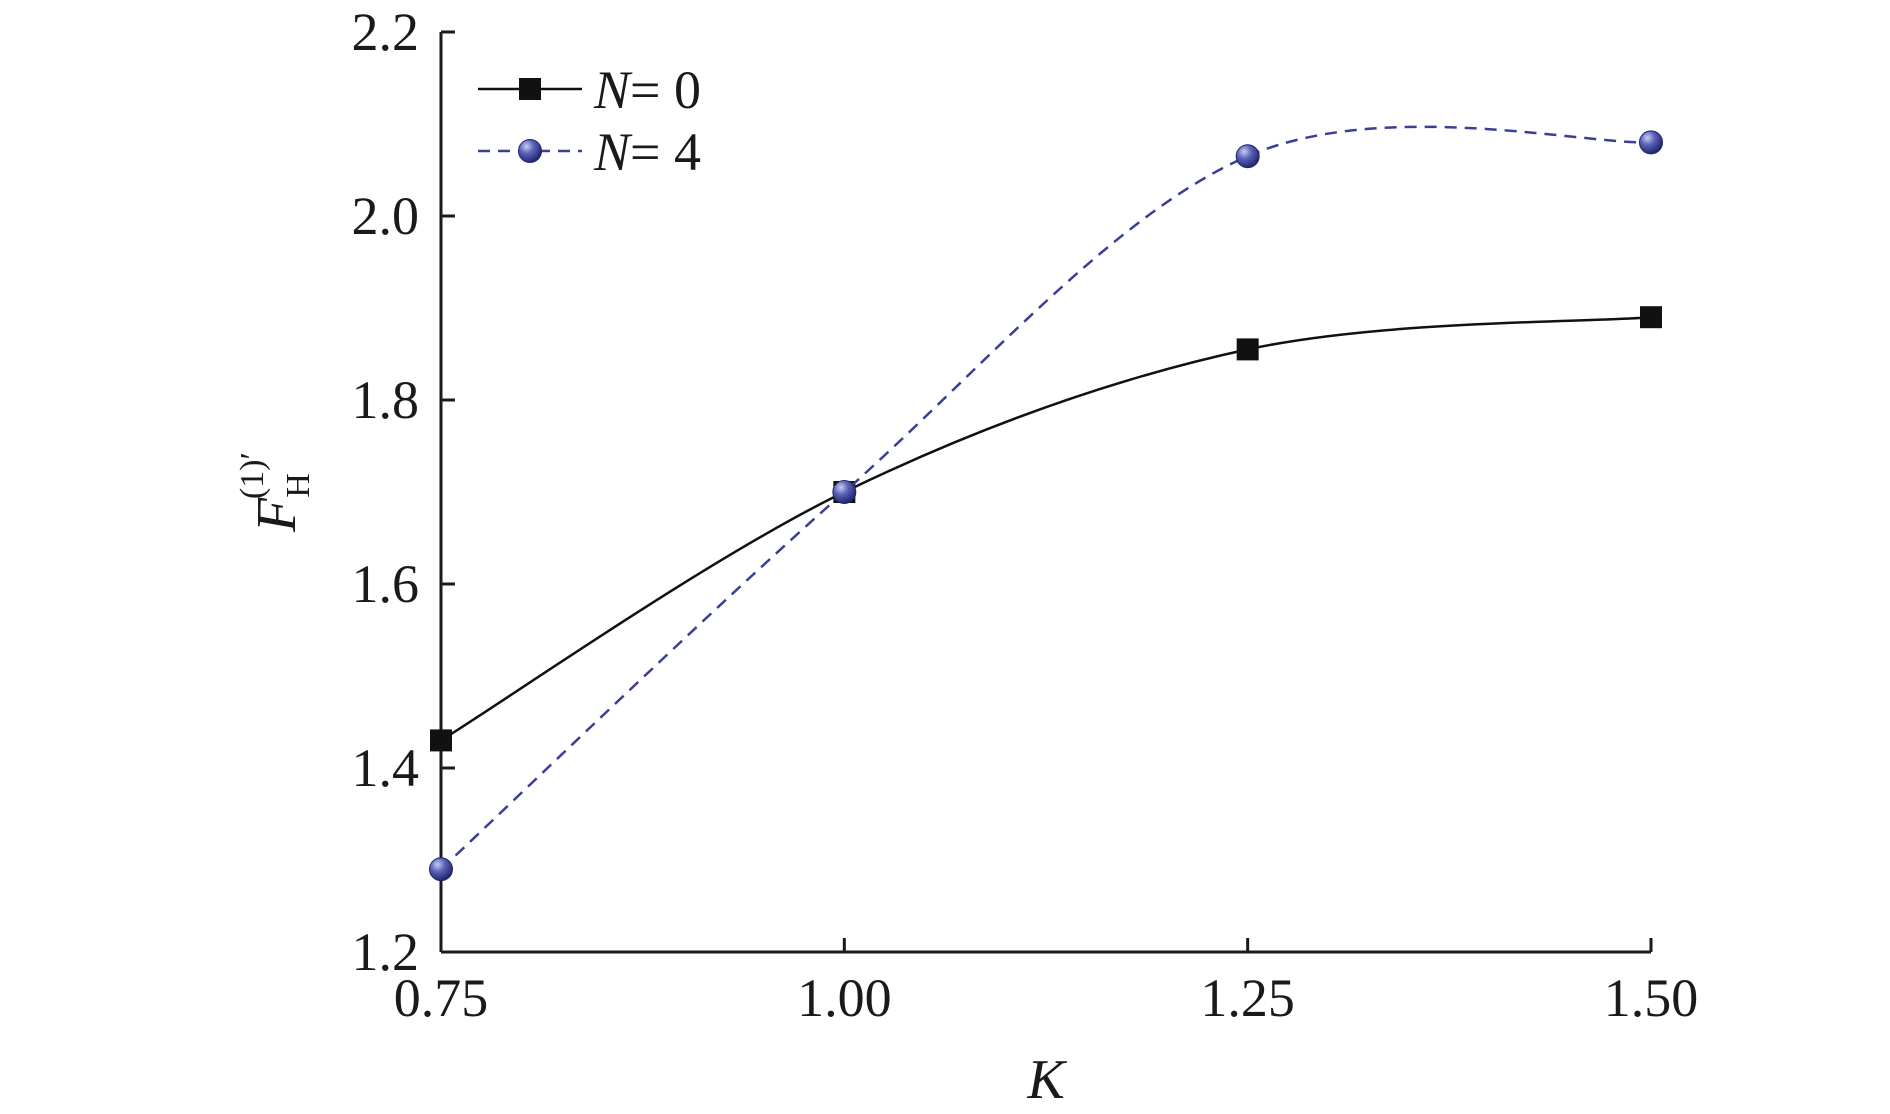 The width and height of the screenshot is (1890, 1114). I want to click on y-axis-title-subscript: H, so click(298, 485).